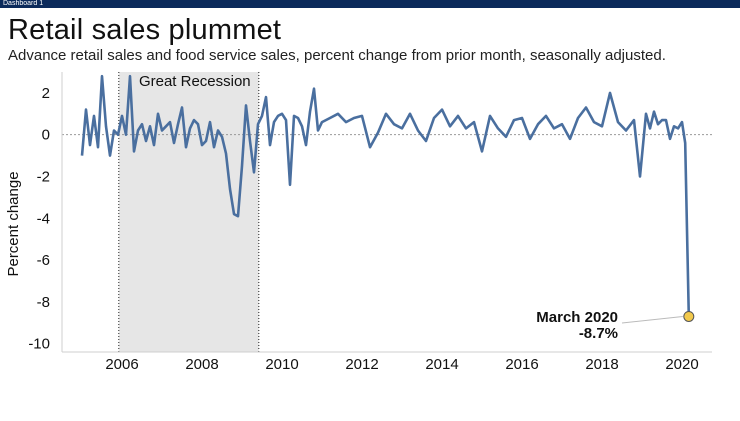  I want to click on x-tick-label: 2016, so click(521, 364).